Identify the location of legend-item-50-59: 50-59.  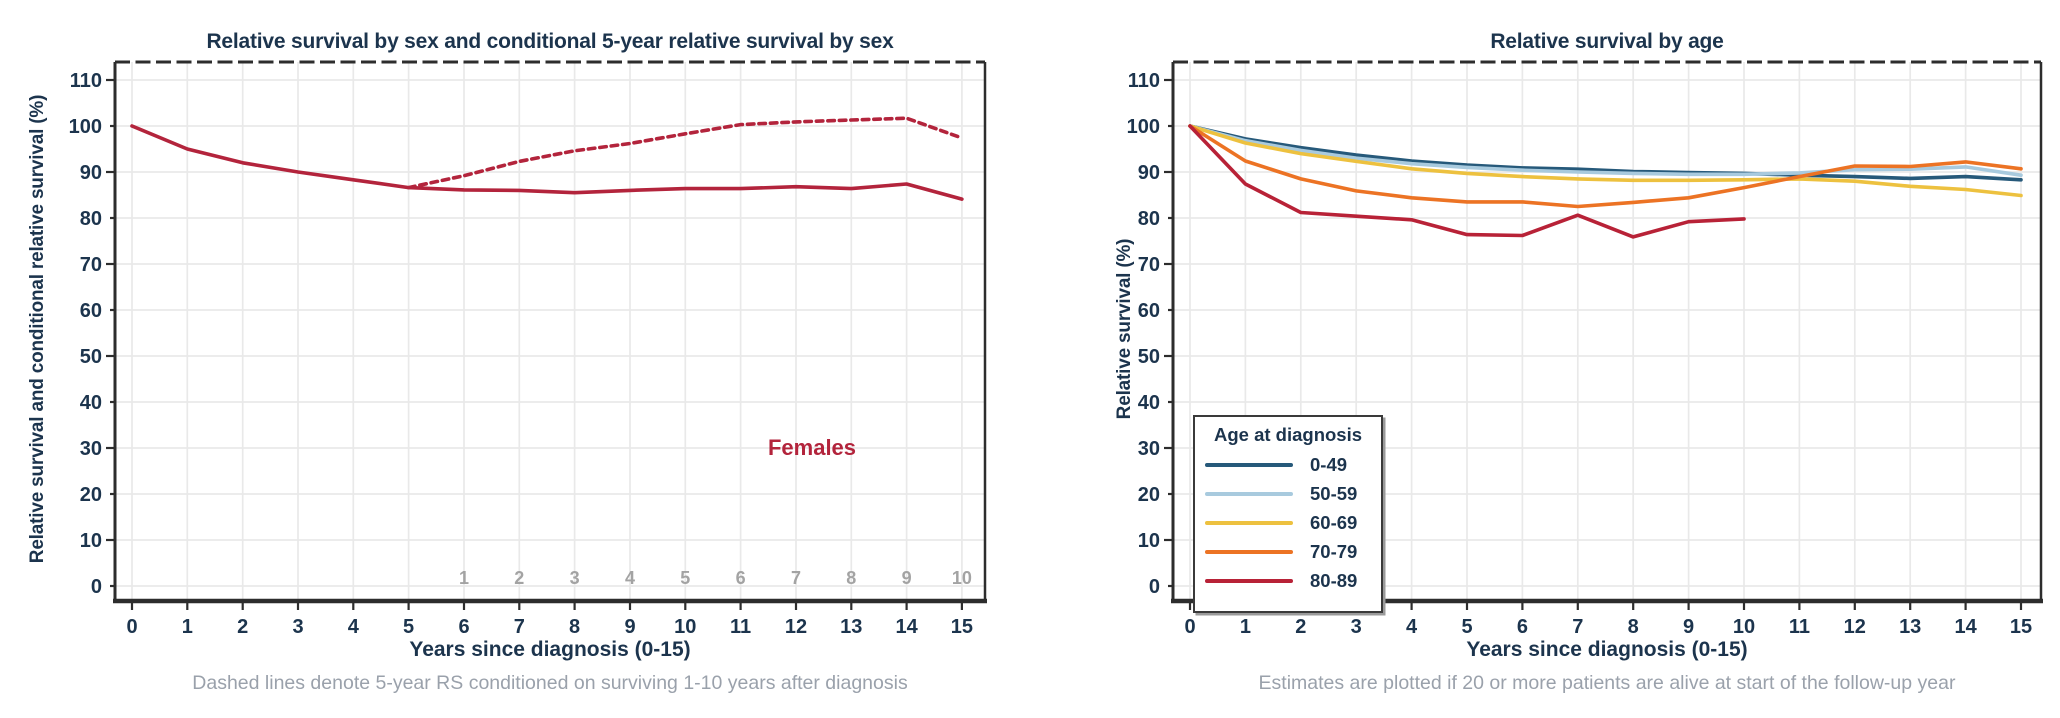
(1288, 493).